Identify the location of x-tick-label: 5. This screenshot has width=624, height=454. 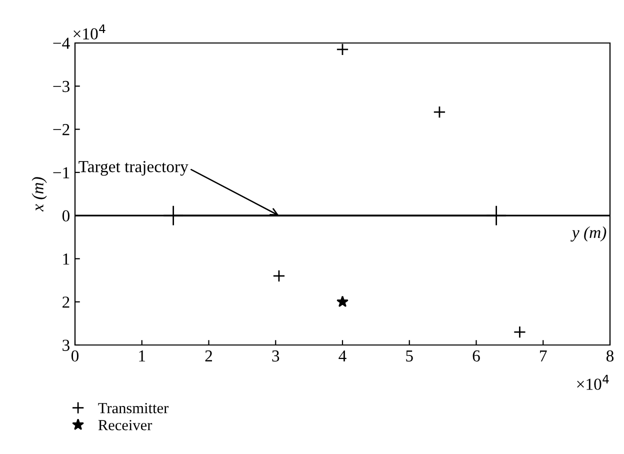
(409, 356).